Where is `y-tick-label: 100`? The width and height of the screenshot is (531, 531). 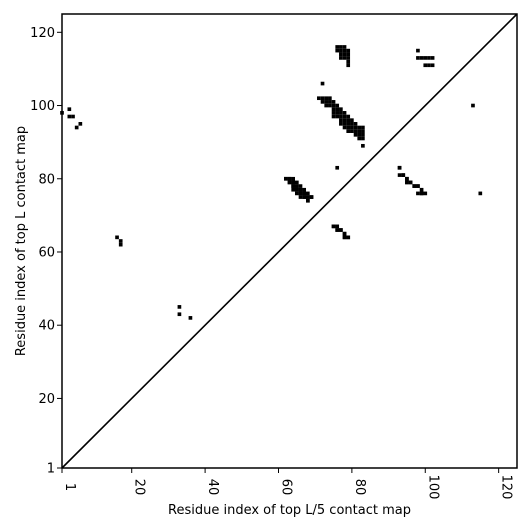
y-tick-label: 100 is located at coordinates (42, 106).